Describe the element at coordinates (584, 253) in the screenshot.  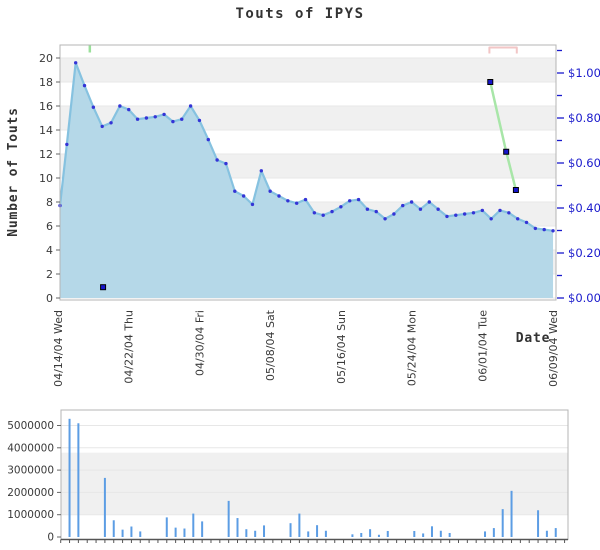
I see `right-axis-tick-label: $0.20` at that location.